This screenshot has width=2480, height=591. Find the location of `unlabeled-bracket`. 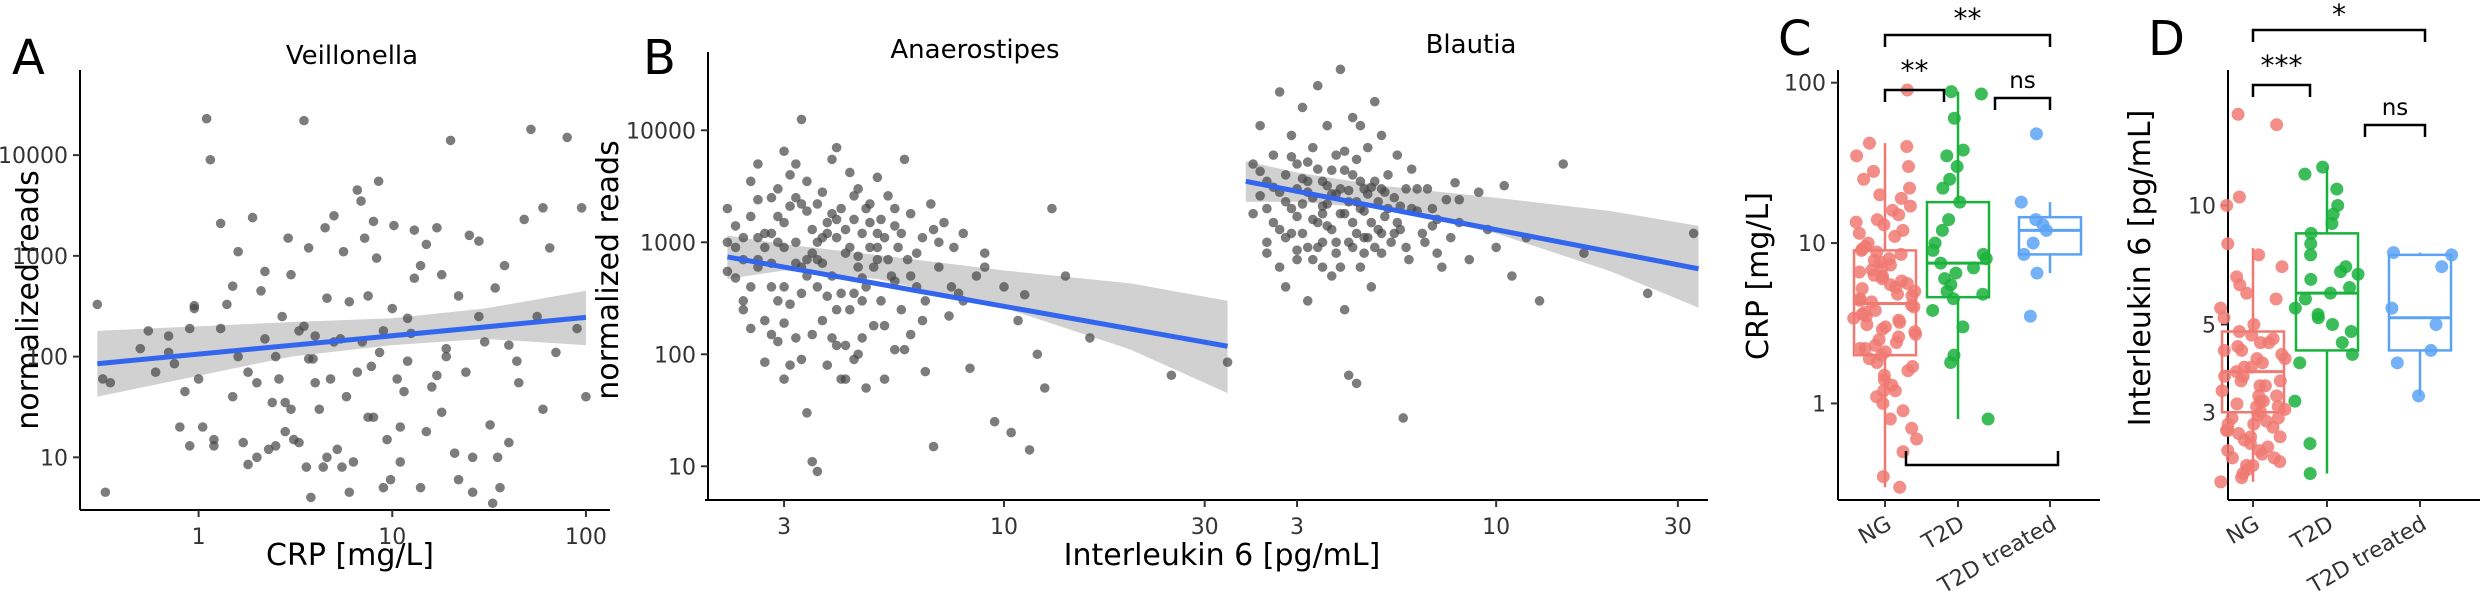

unlabeled-bracket is located at coordinates (1982, 459).